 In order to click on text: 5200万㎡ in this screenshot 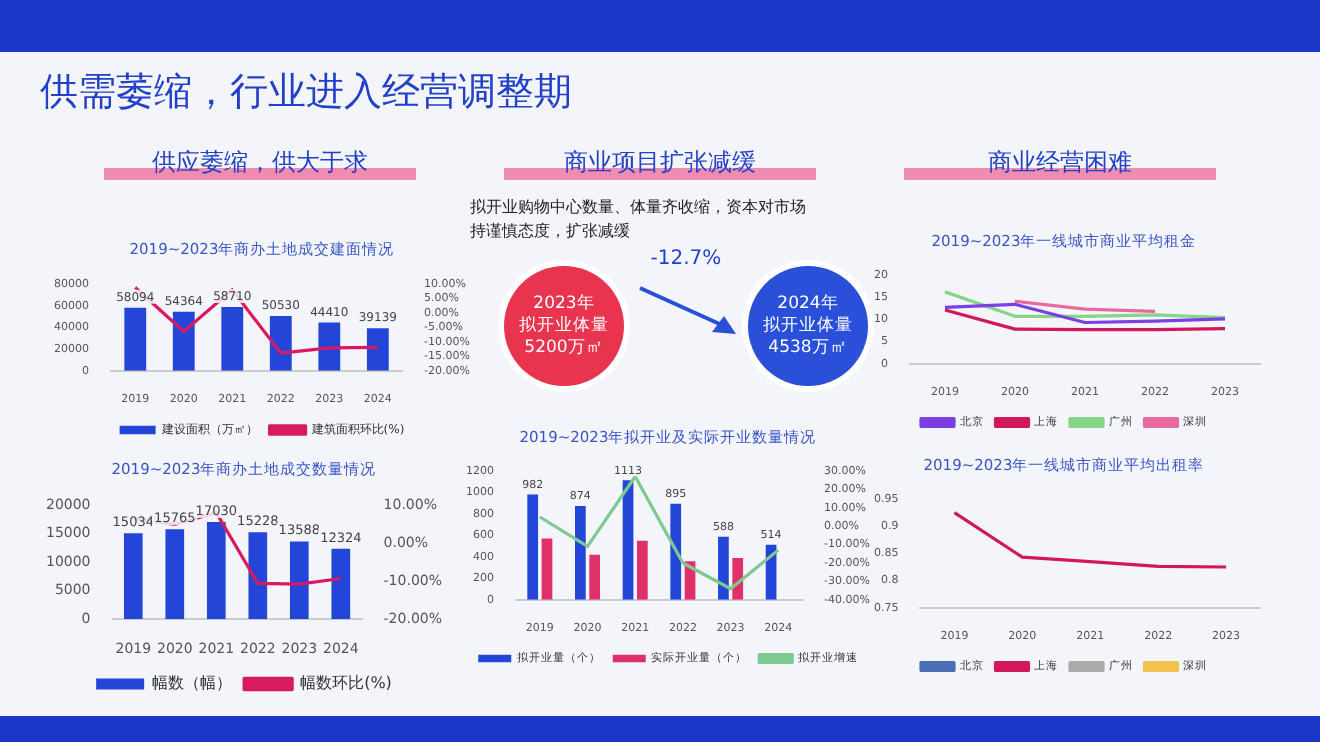, I will do `click(564, 348)`.